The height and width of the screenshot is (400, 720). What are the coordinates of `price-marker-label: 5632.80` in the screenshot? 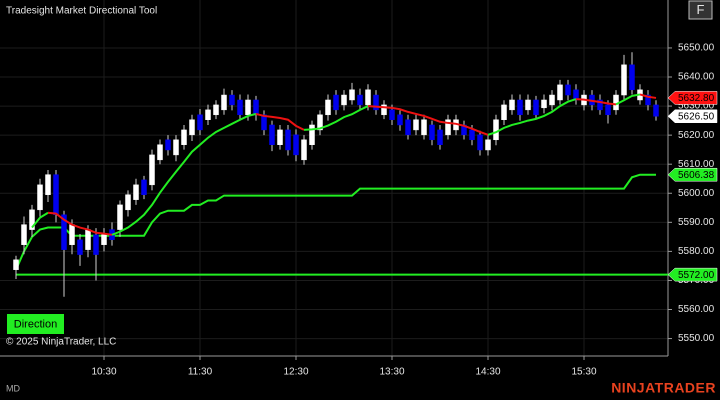 It's located at (696, 98).